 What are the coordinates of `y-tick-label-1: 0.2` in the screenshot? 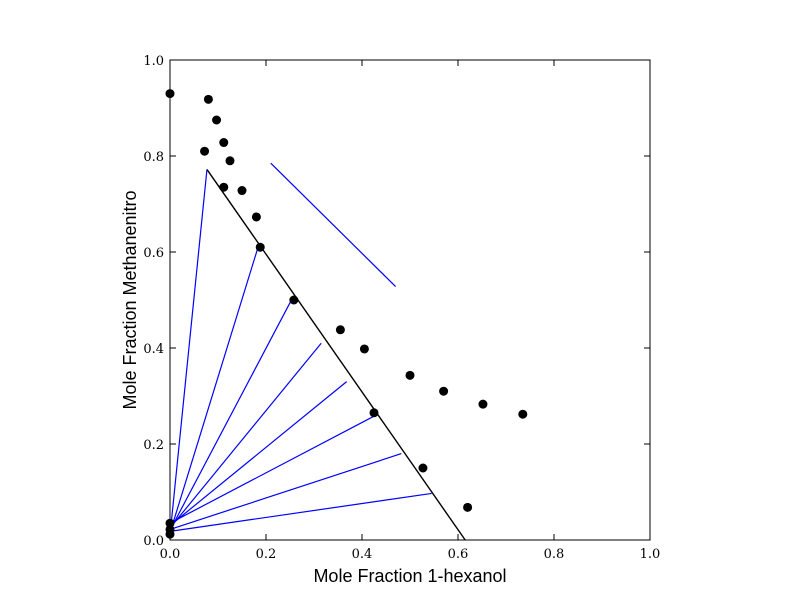 It's located at (153, 445).